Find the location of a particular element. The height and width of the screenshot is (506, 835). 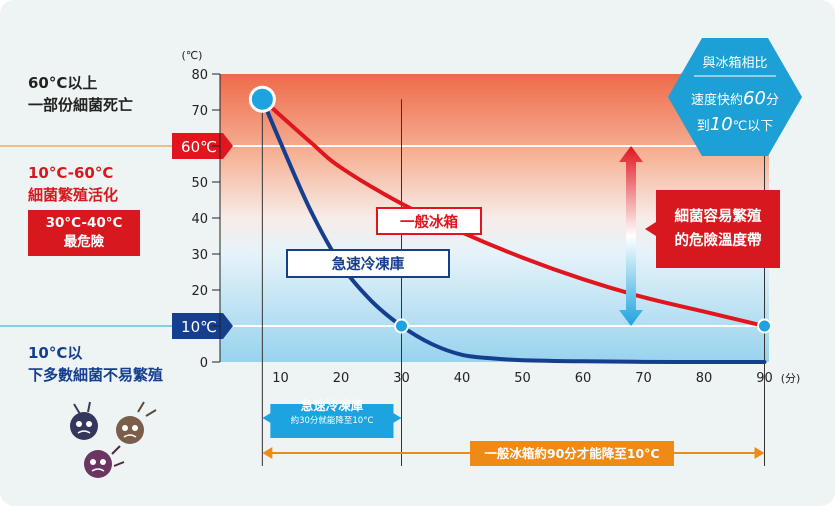

germs-illustration is located at coordinates (113, 439).